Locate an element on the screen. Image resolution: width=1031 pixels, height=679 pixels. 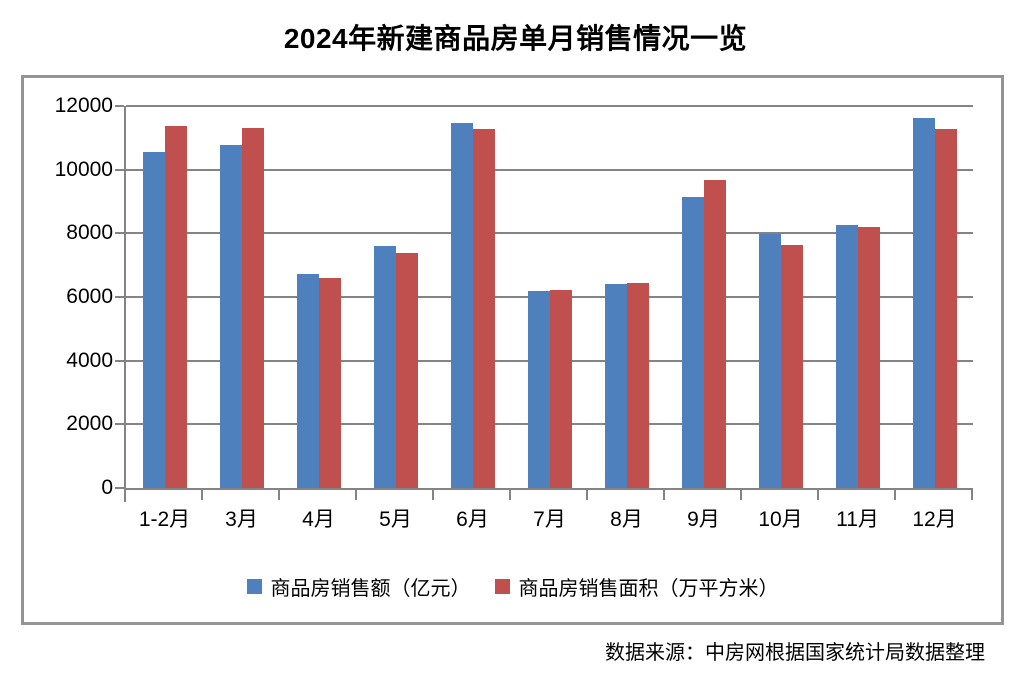
bar-sales-area-5月 is located at coordinates (406, 370).